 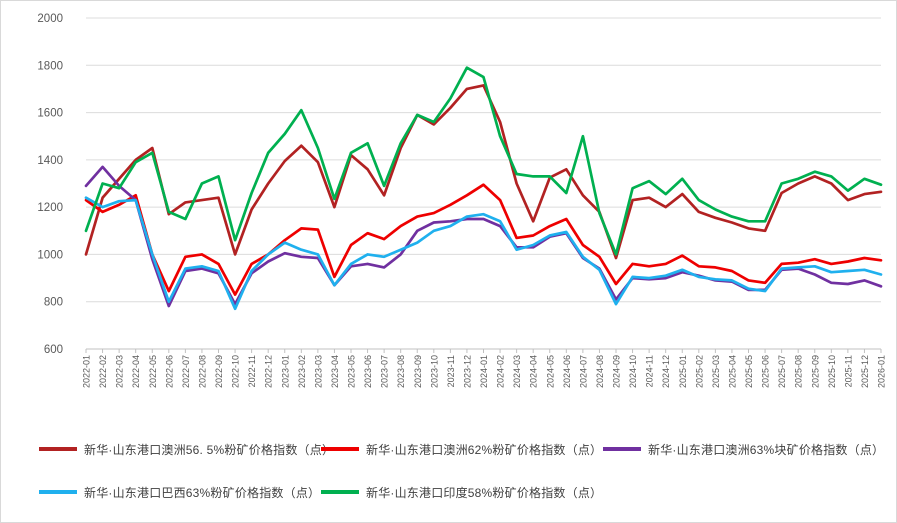 What do you see at coordinates (186, 371) in the screenshot?
I see `x-axis-tick-label: 2022-07` at bounding box center [186, 371].